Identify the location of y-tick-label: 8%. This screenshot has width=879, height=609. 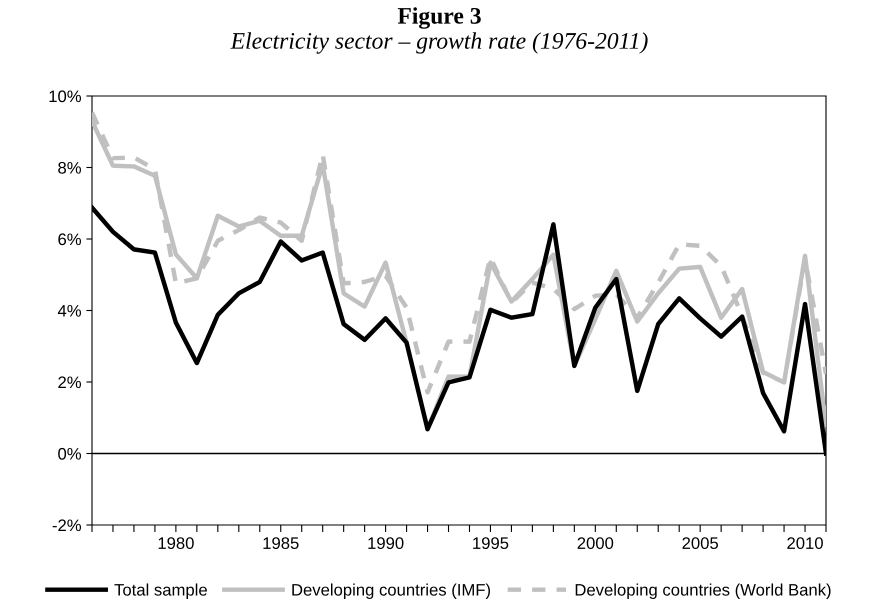
(69, 168).